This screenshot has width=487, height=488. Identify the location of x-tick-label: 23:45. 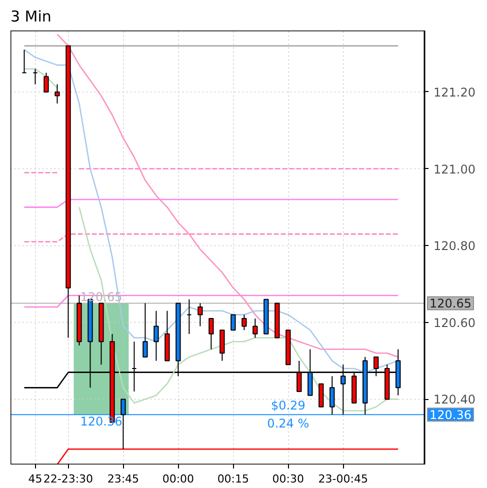
(123, 479).